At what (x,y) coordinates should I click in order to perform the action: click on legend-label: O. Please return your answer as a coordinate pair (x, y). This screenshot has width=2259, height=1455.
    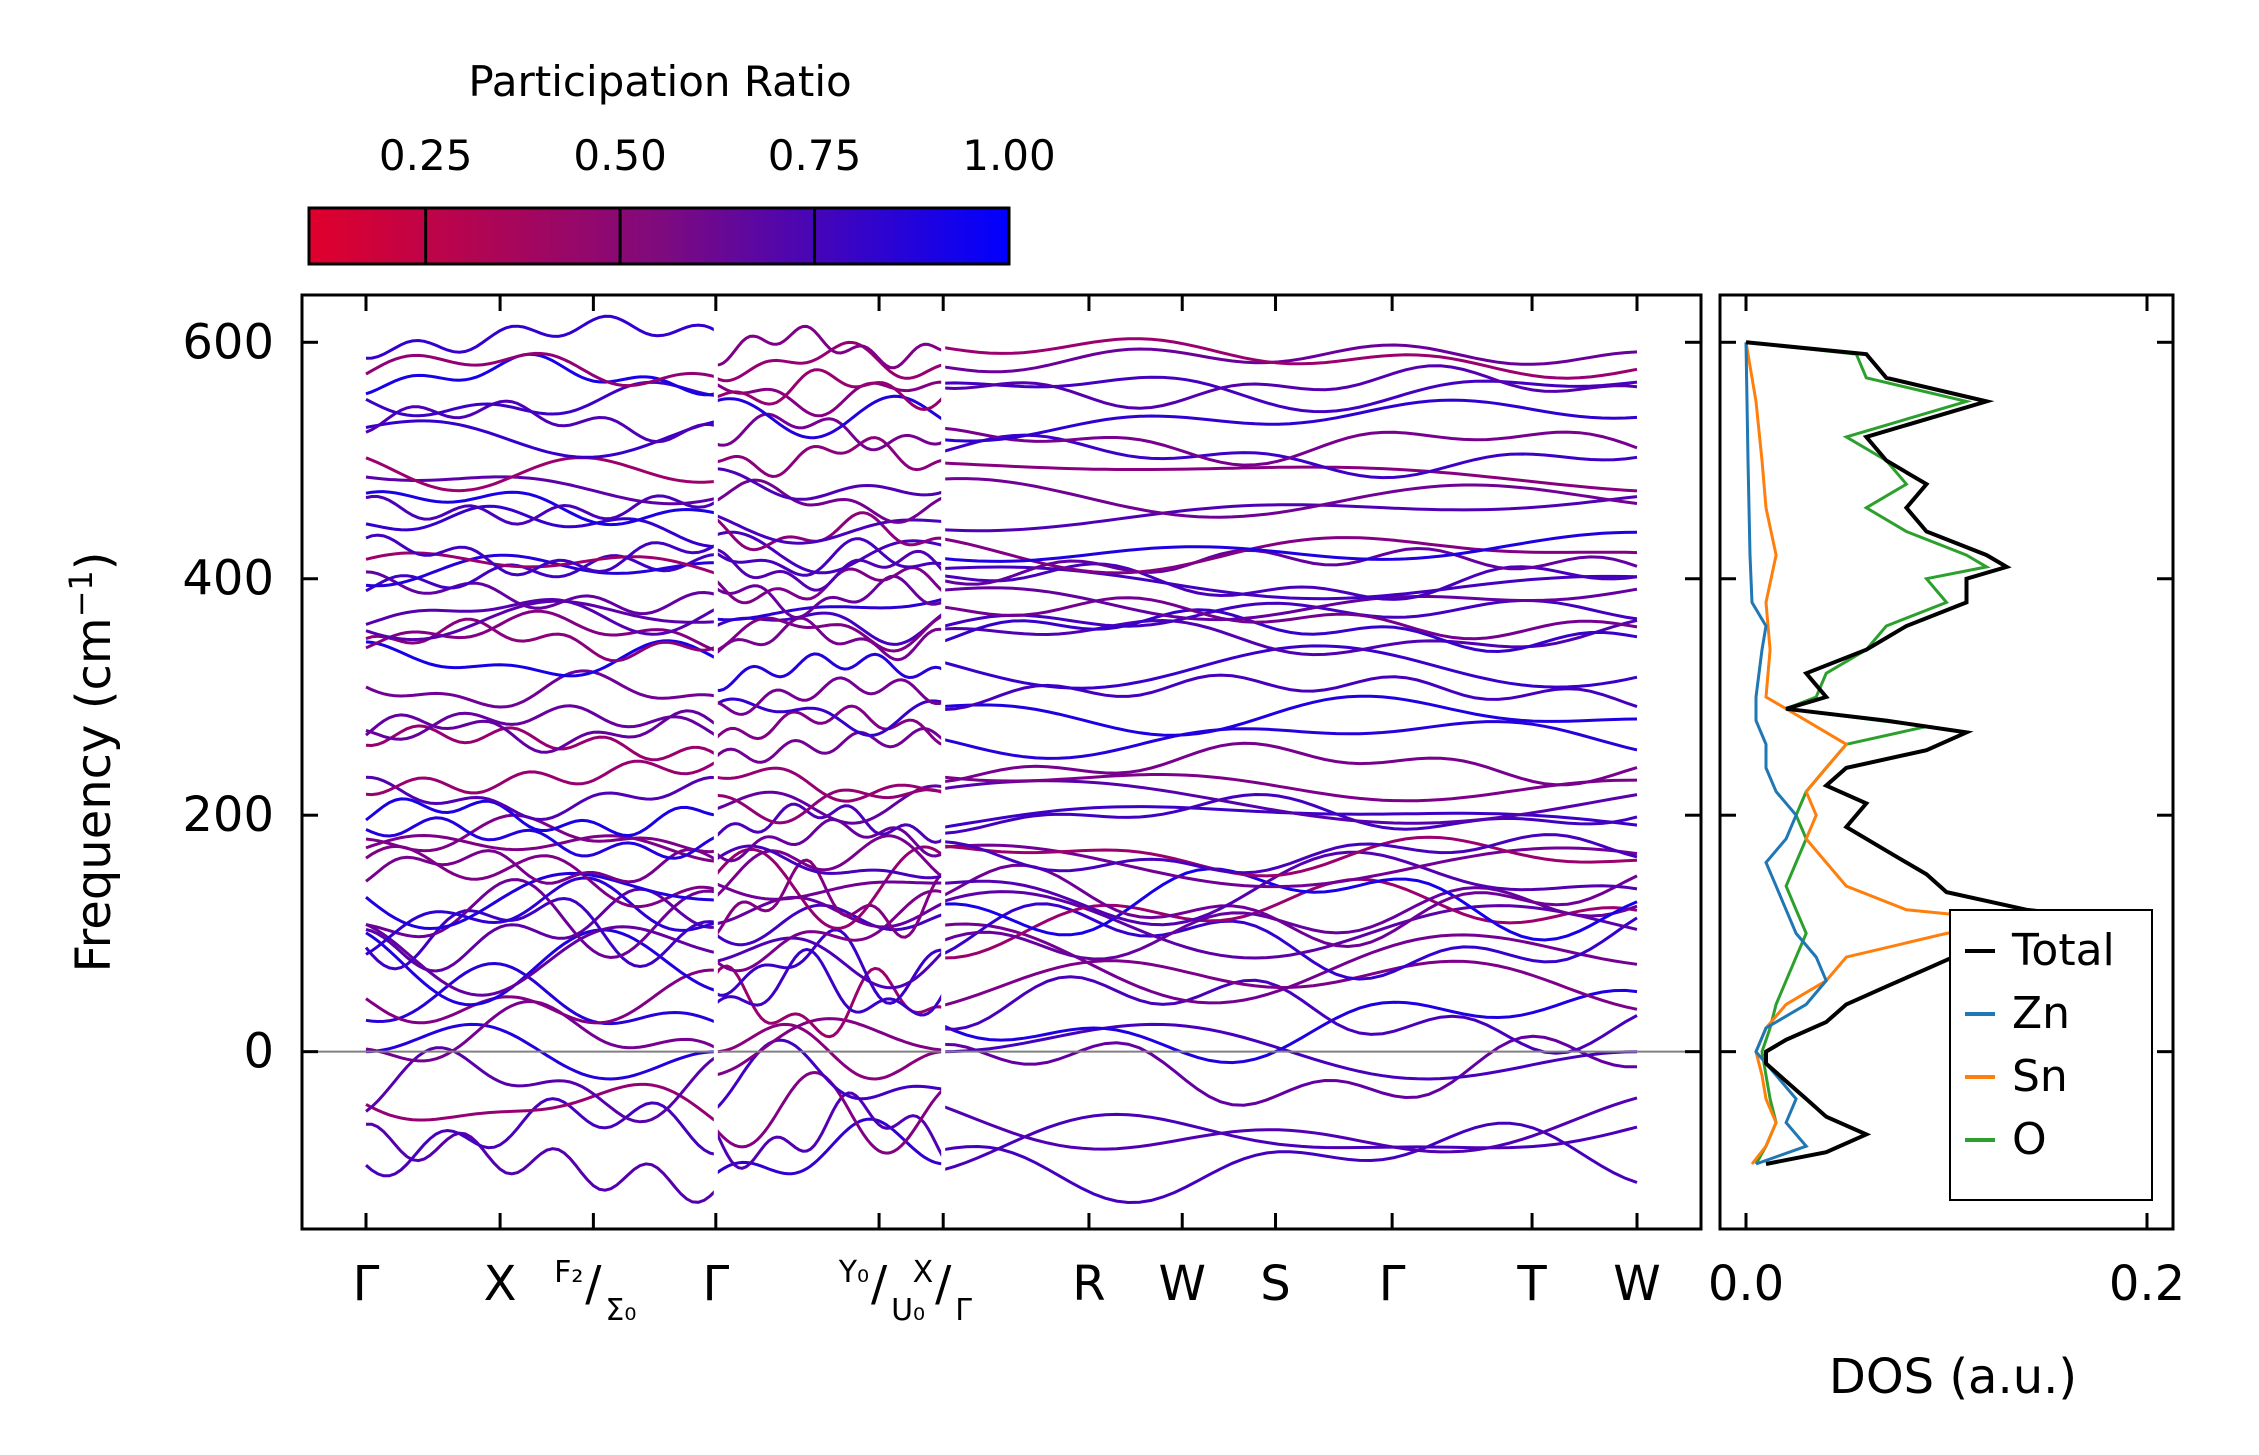
    Looking at the image, I should click on (2029, 1139).